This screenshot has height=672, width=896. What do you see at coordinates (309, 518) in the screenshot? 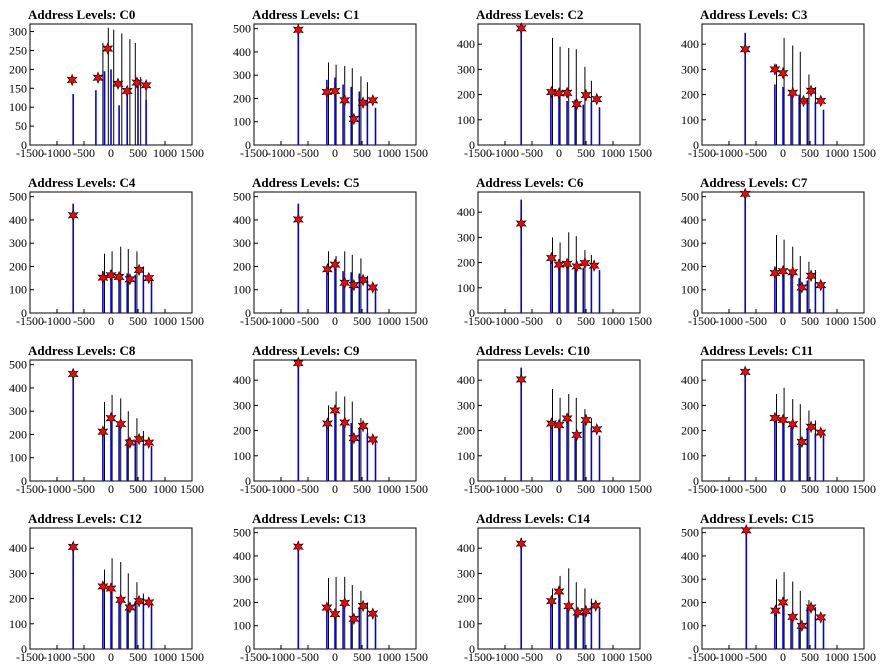
I see `chart-title: Address Levels: C13` at bounding box center [309, 518].